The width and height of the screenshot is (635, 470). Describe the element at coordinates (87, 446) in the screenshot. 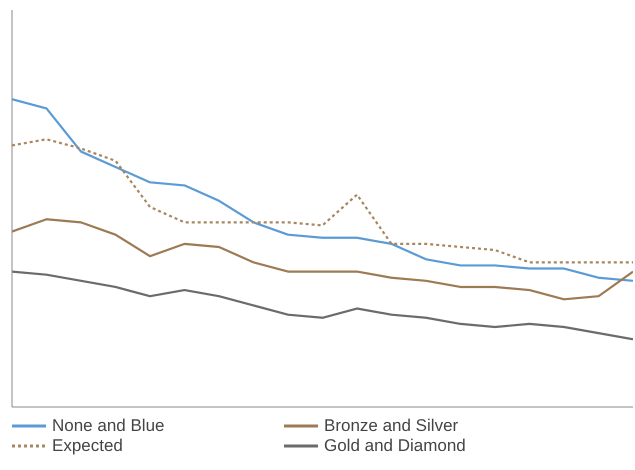

I see `legend-label: Expected` at that location.